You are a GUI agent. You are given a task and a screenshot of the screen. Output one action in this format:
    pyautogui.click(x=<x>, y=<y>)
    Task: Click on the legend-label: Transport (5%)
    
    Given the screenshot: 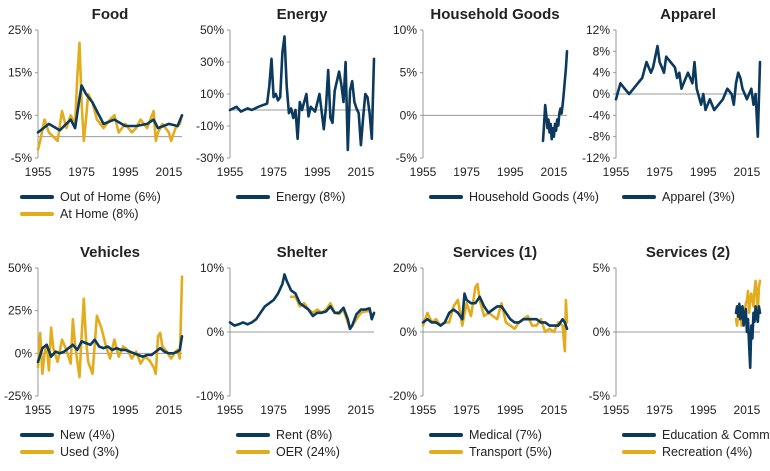 What is the action you would take?
    pyautogui.click(x=510, y=451)
    